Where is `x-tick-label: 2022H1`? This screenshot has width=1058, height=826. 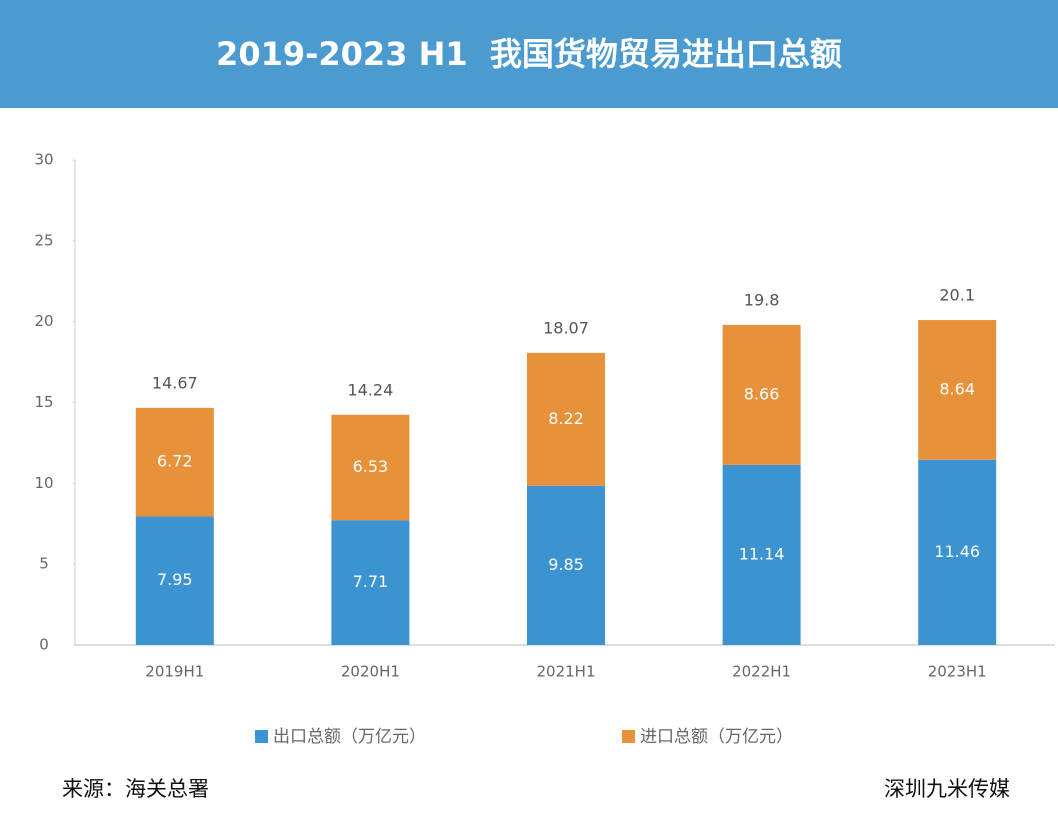 x-tick-label: 2022H1 is located at coordinates (761, 672).